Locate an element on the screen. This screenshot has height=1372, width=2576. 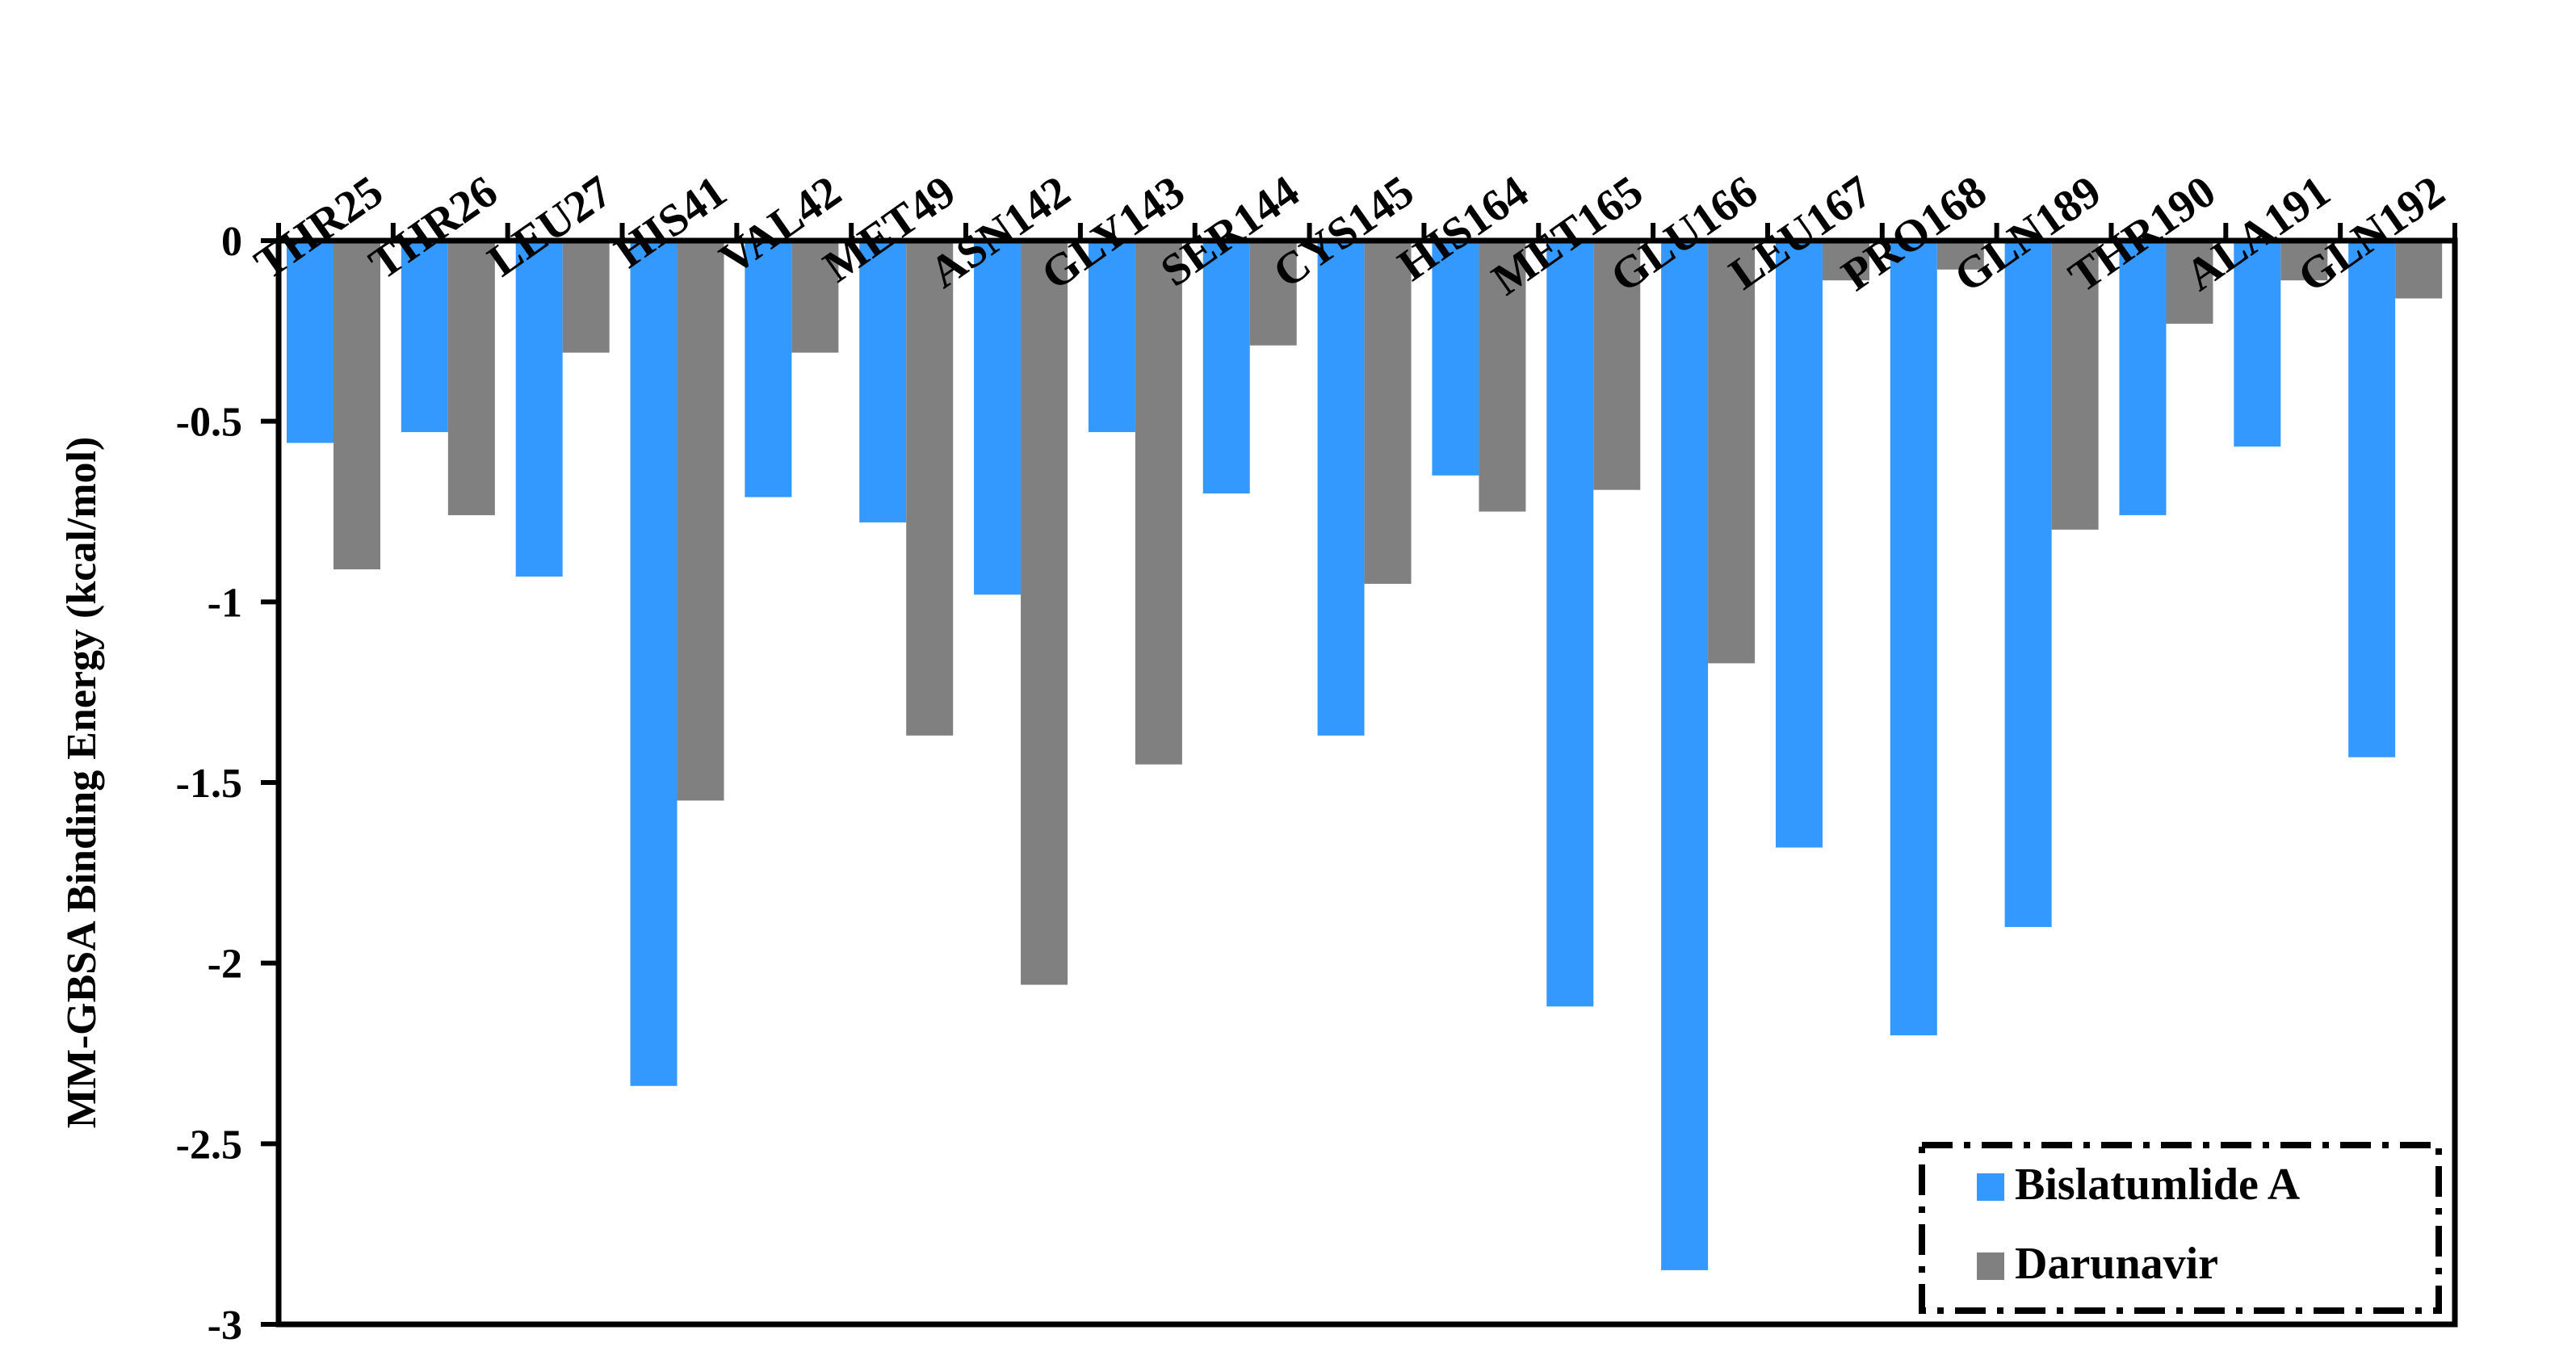
y-tick-label: -0.5 is located at coordinates (209, 423).